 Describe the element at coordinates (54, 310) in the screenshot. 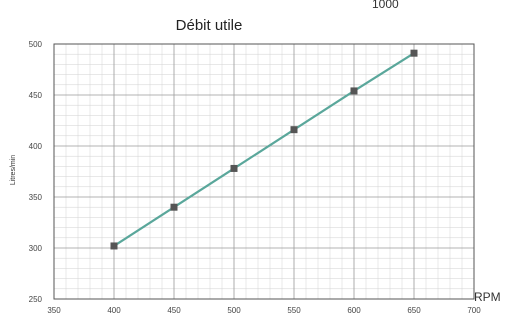

I see `x-tick-label: 350` at that location.